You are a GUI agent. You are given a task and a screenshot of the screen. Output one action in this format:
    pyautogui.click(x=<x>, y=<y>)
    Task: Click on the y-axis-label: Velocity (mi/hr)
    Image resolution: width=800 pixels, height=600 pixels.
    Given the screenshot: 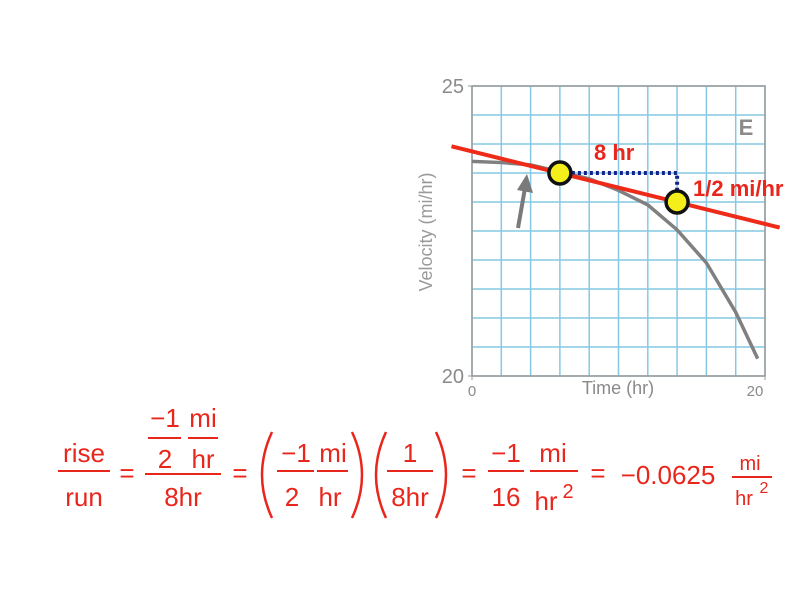 What is the action you would take?
    pyautogui.click(x=426, y=231)
    